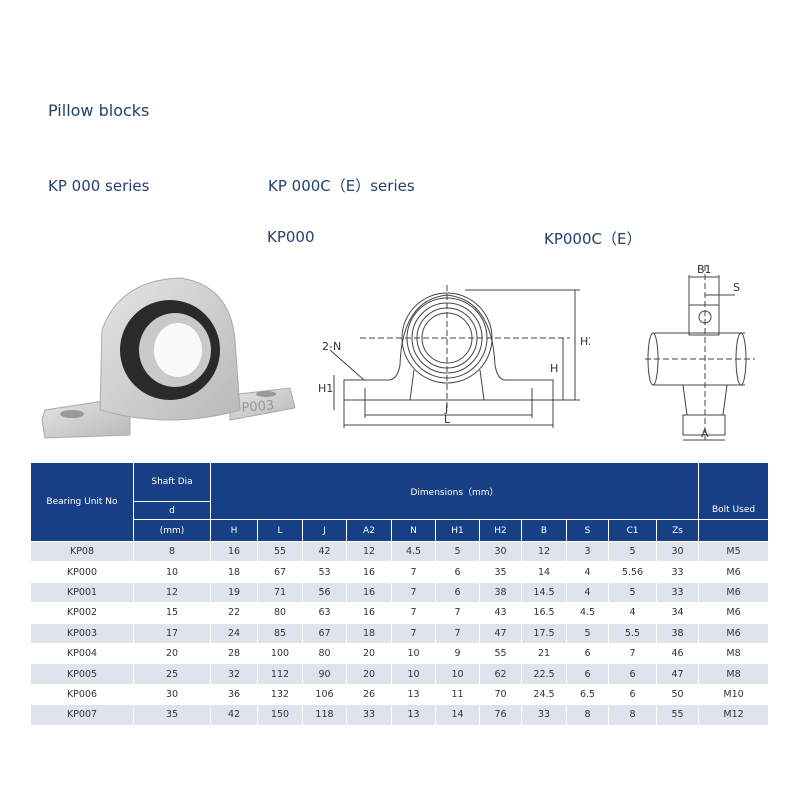  I want to click on table-cell: 5.56, so click(632, 572).